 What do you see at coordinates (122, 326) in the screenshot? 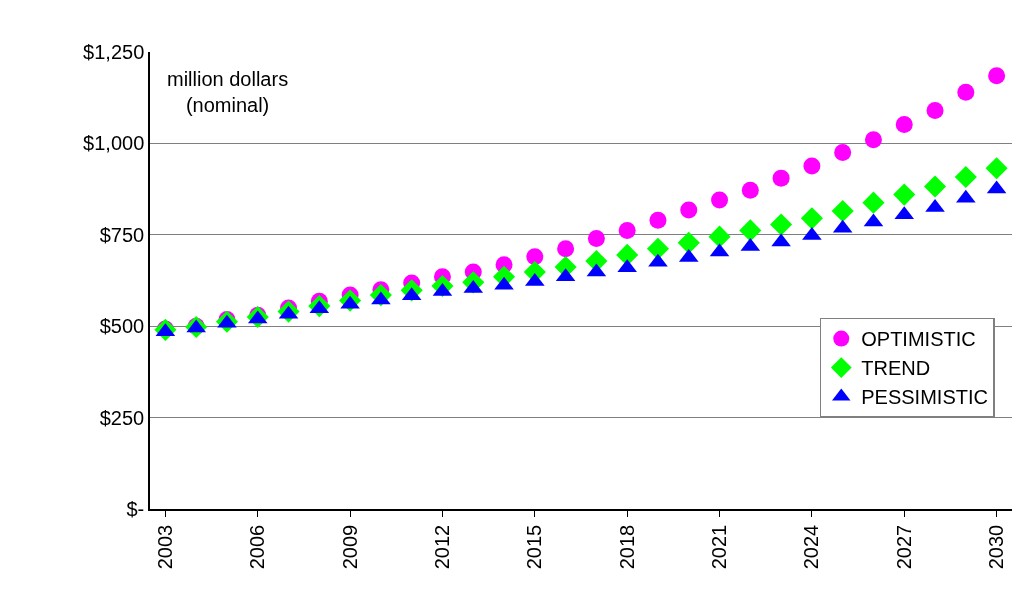
I see `y-tick-label: $500` at bounding box center [122, 326].